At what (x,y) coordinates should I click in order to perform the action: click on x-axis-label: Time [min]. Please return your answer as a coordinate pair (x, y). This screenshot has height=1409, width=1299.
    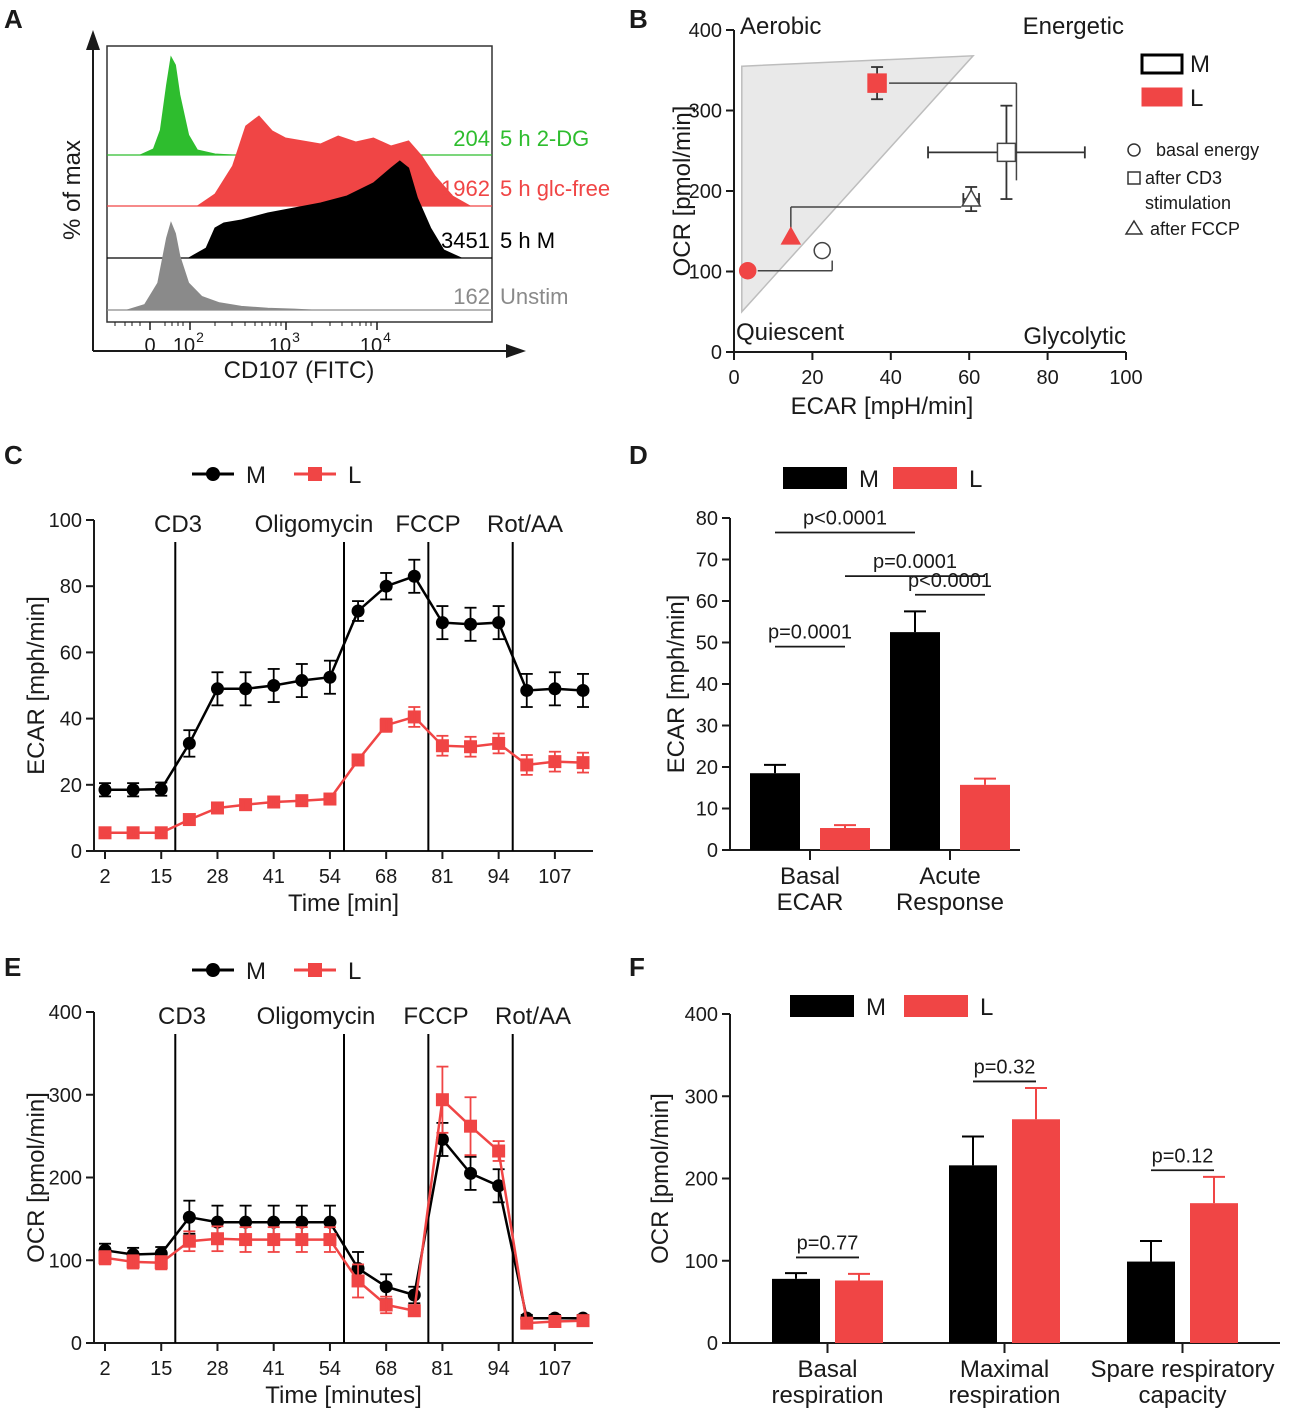
    Looking at the image, I should click on (343, 903).